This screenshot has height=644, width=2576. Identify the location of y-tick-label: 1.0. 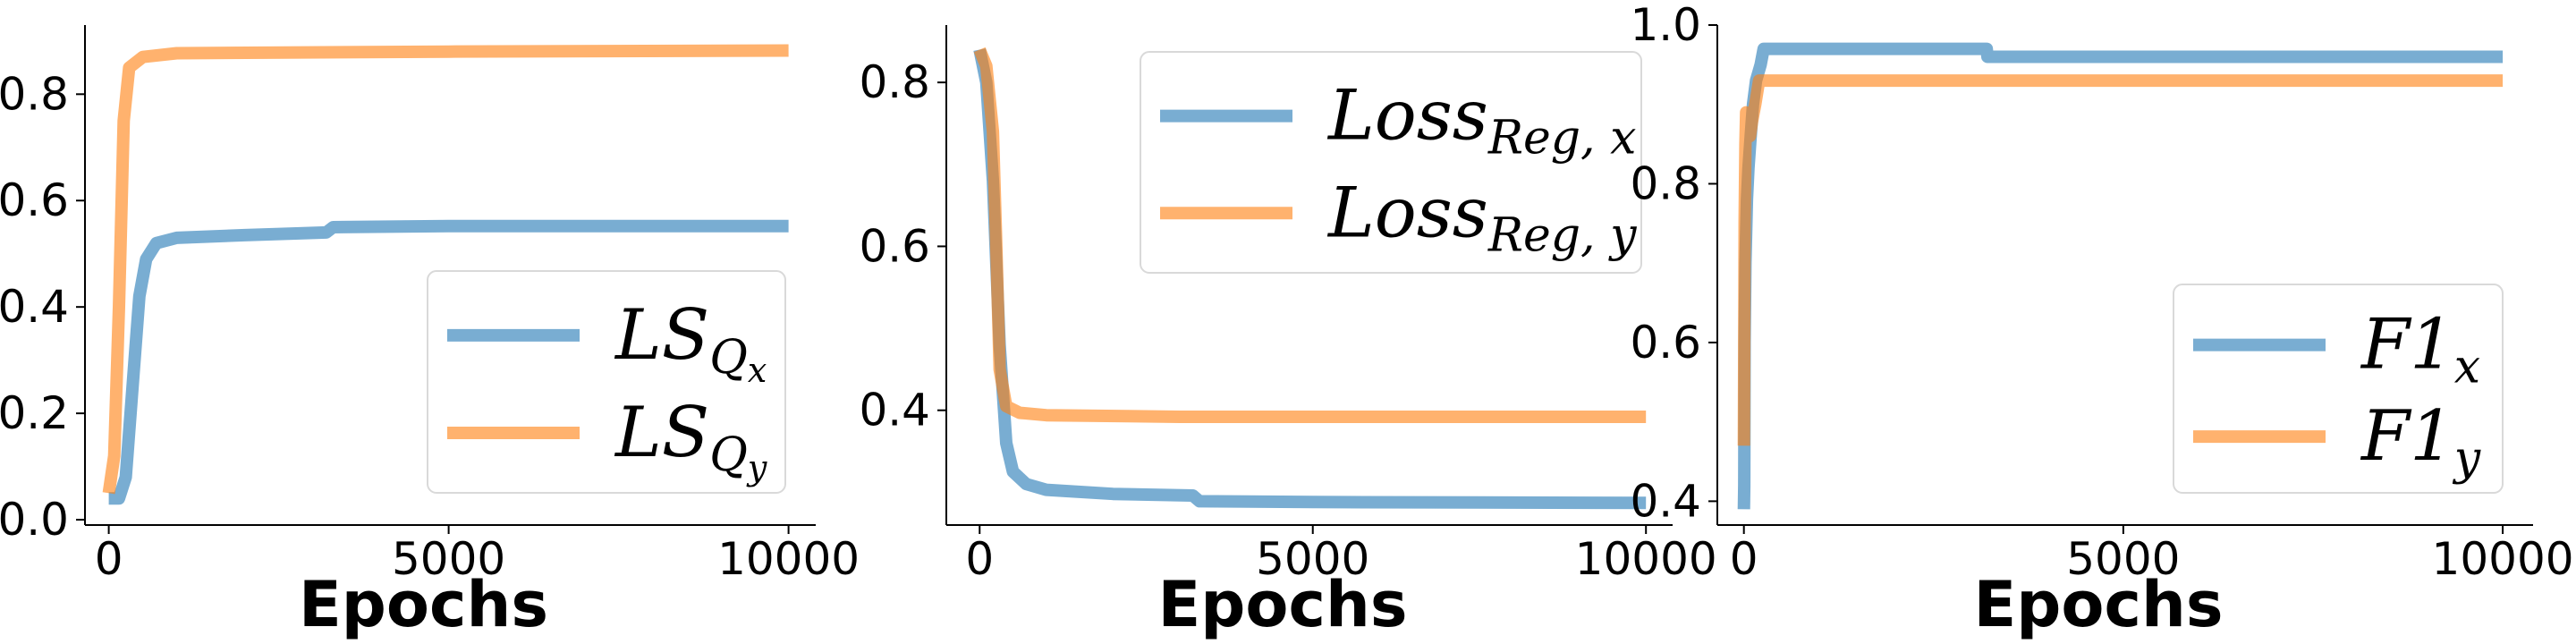
(1665, 25).